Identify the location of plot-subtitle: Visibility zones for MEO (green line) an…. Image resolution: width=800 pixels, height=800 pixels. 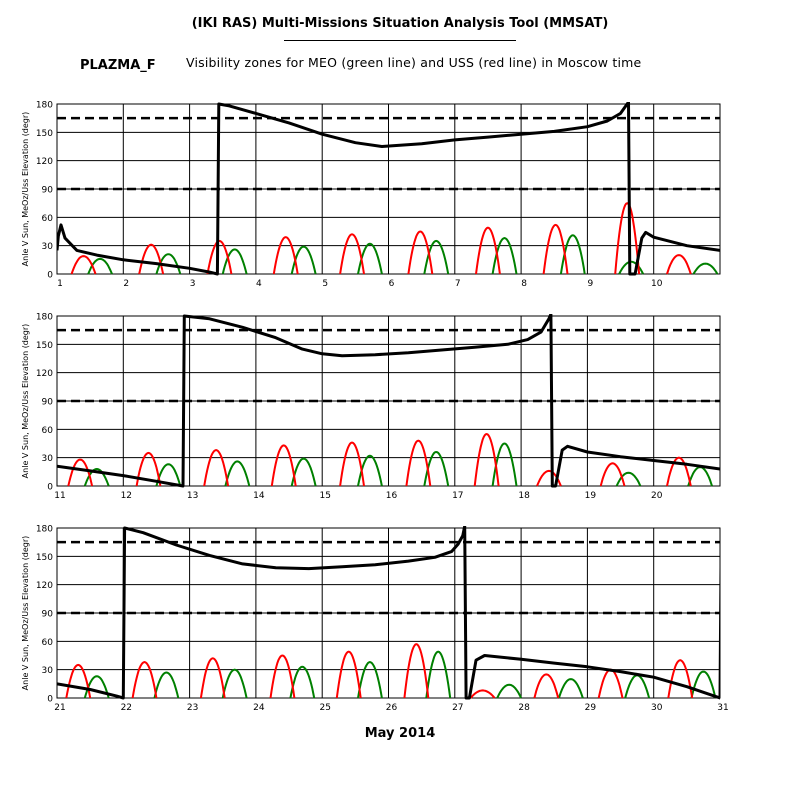
(414, 62).